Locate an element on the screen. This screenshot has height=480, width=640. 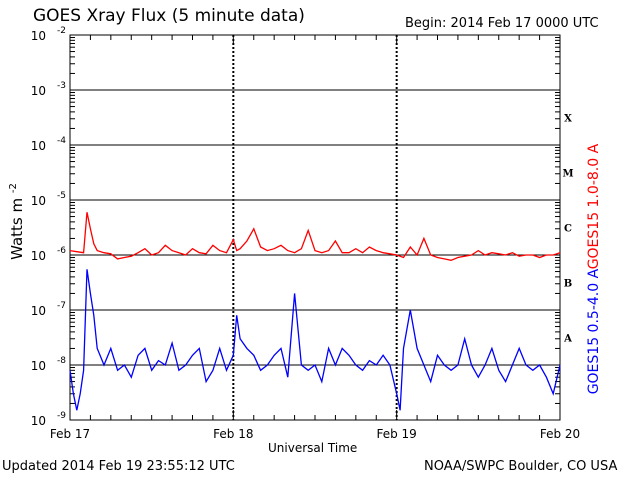
y-tick-exponent: -4 is located at coordinates (61, 141).